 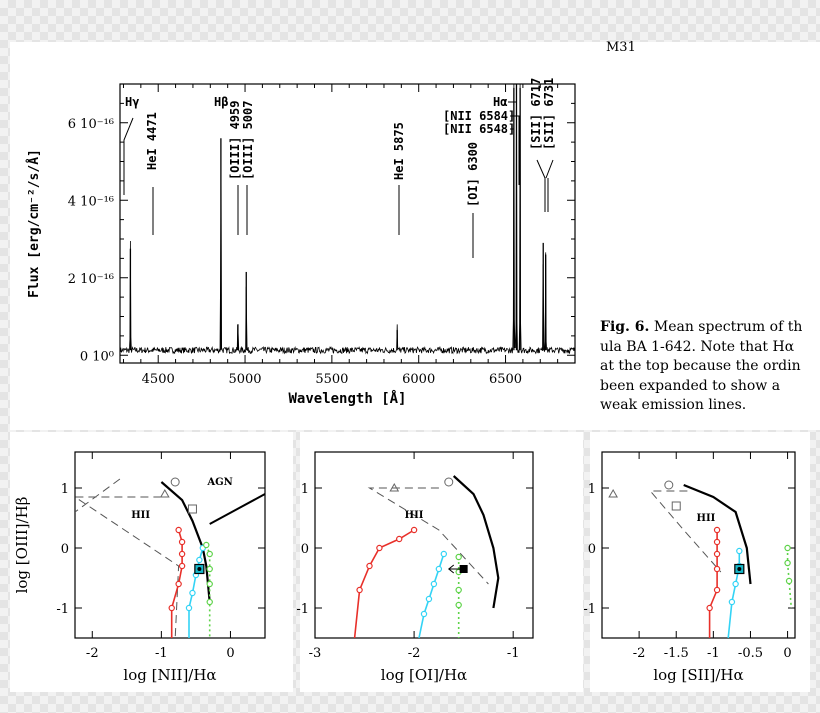 I want to click on line-label: Hα, so click(x=500, y=102).